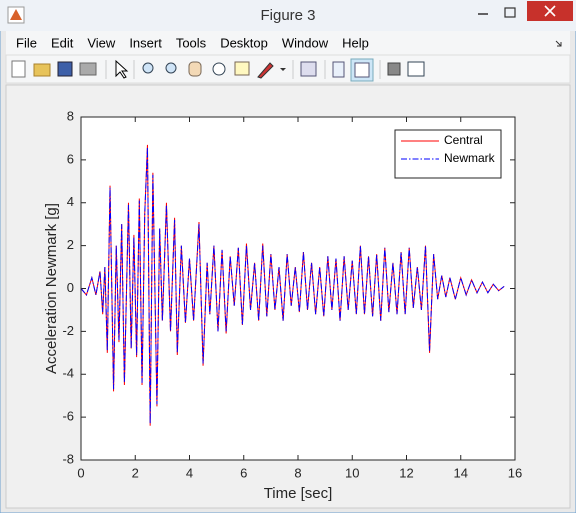 This screenshot has width=576, height=513. Describe the element at coordinates (70, 244) in the screenshot. I see `y-tick-label: 2` at that location.